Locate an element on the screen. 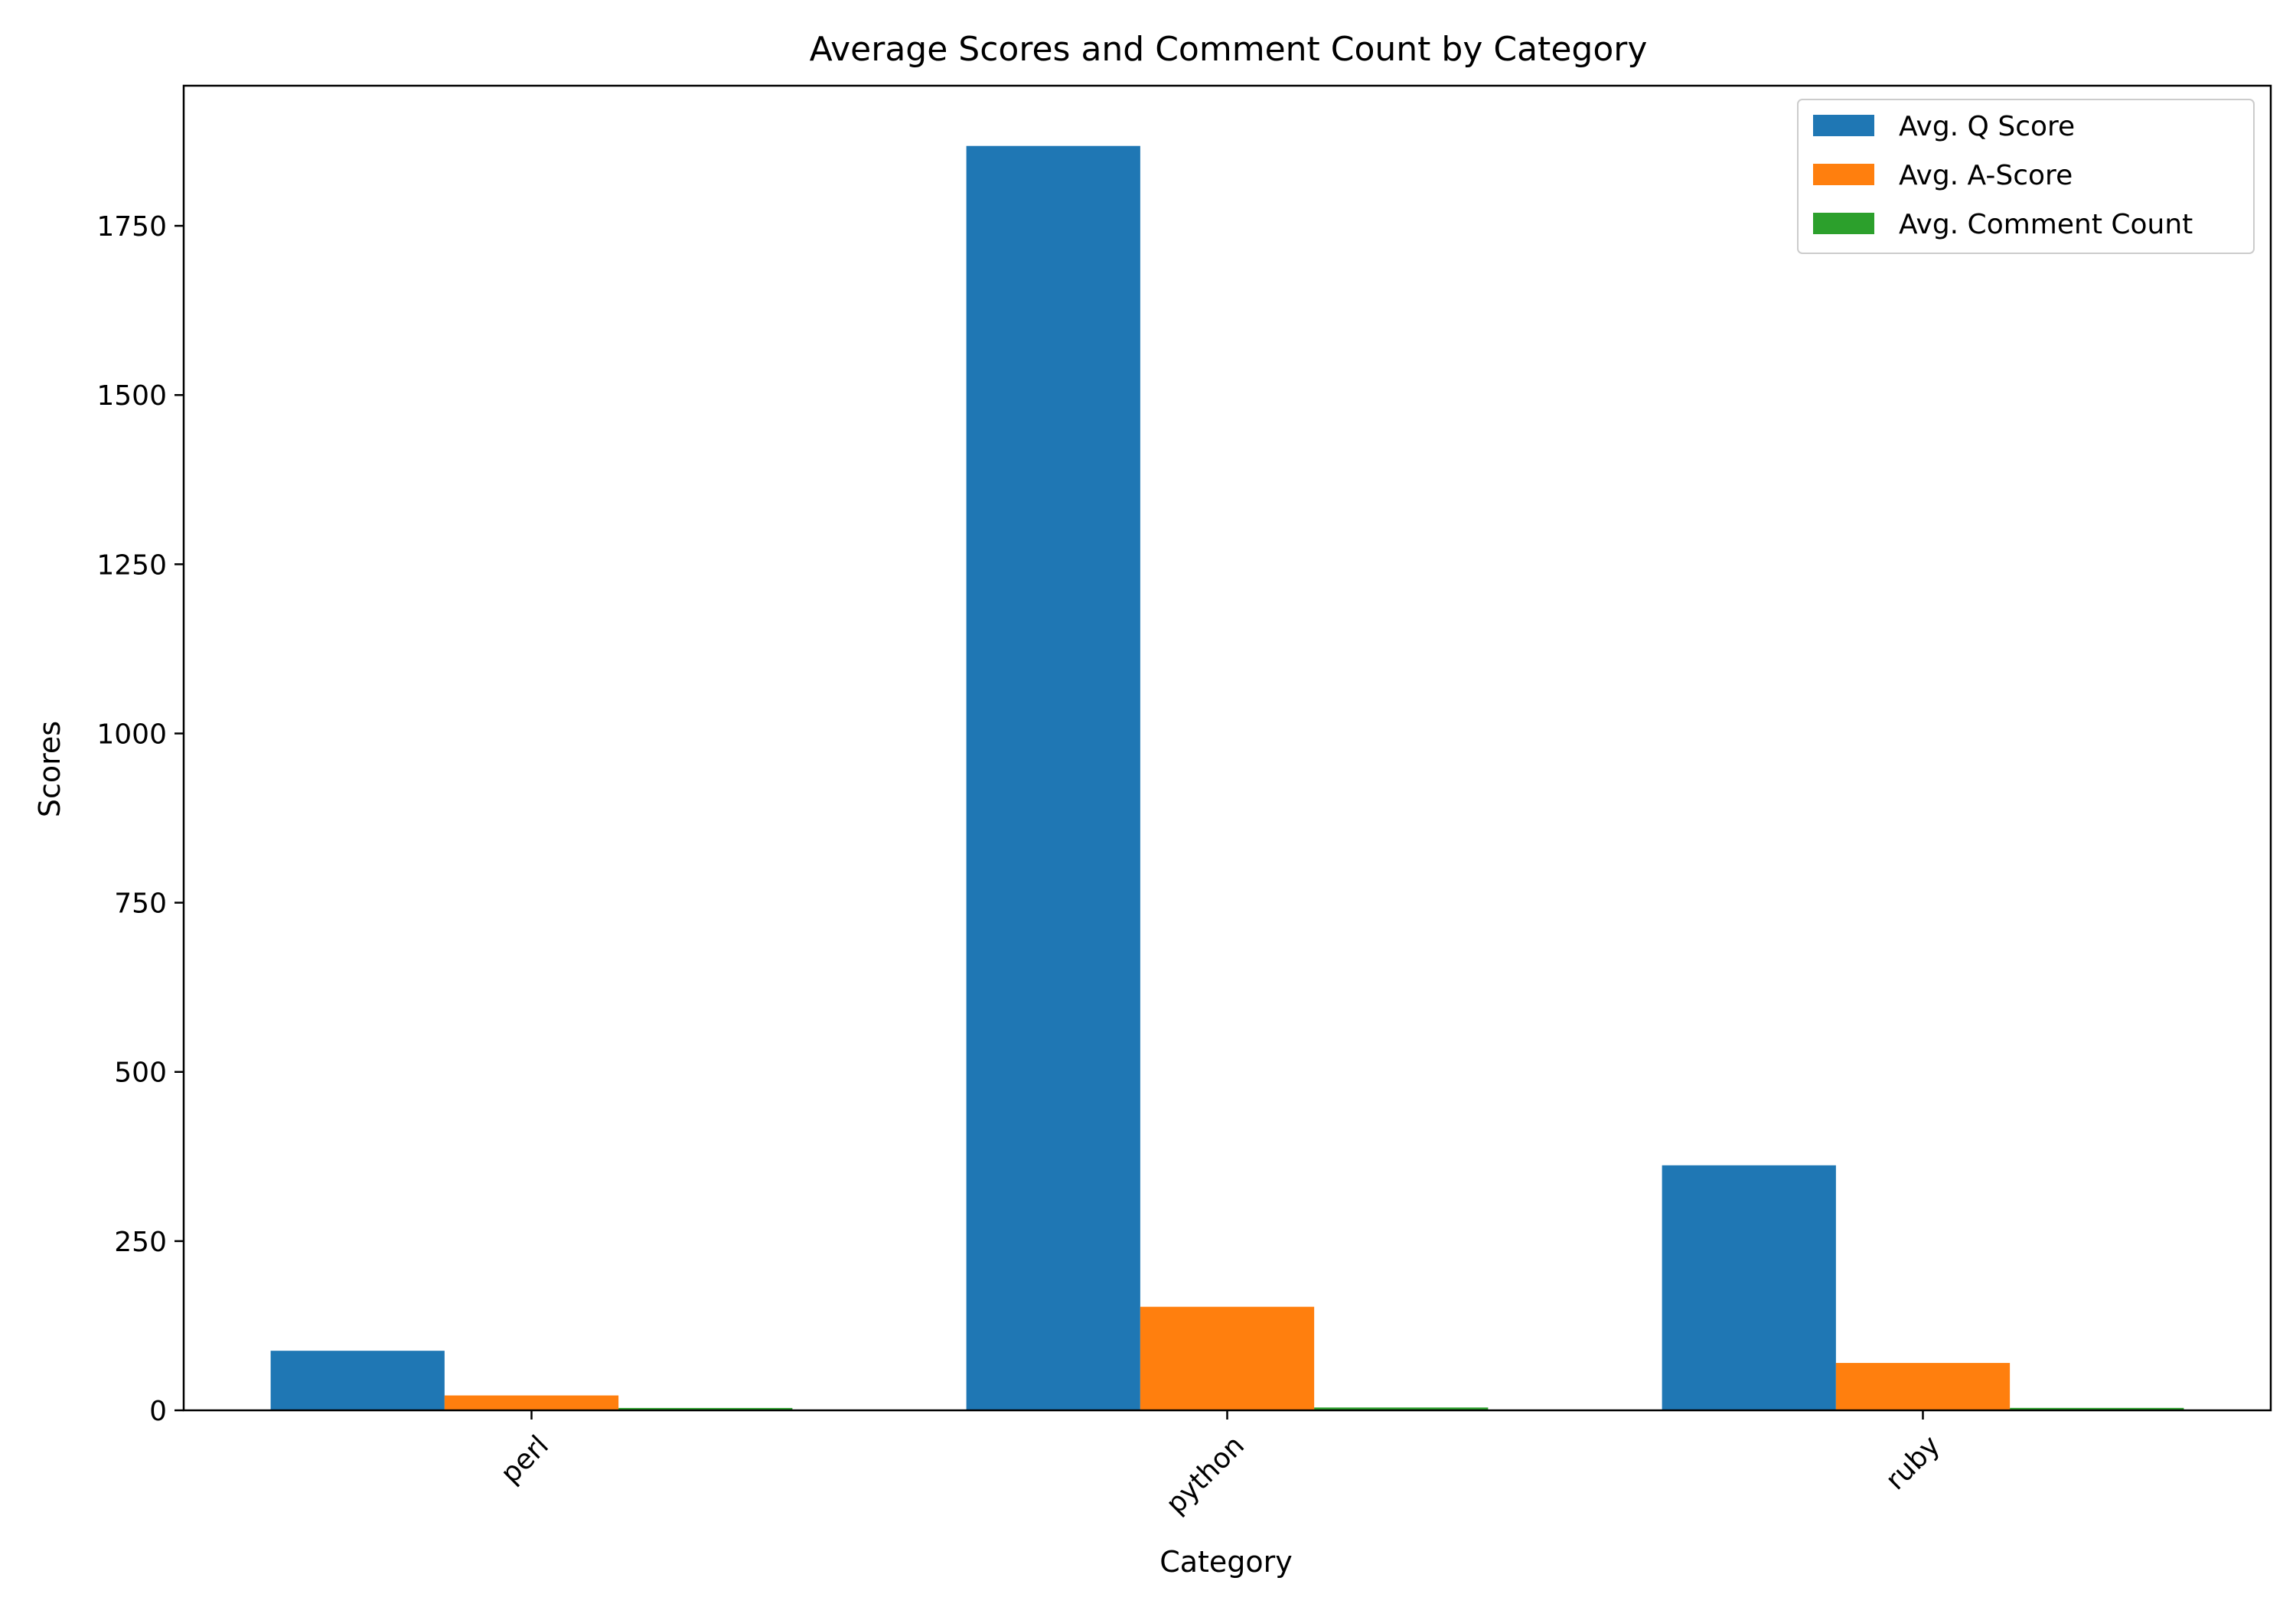 The height and width of the screenshot is (1607, 2296). y-tick-label: 250 is located at coordinates (140, 1242).